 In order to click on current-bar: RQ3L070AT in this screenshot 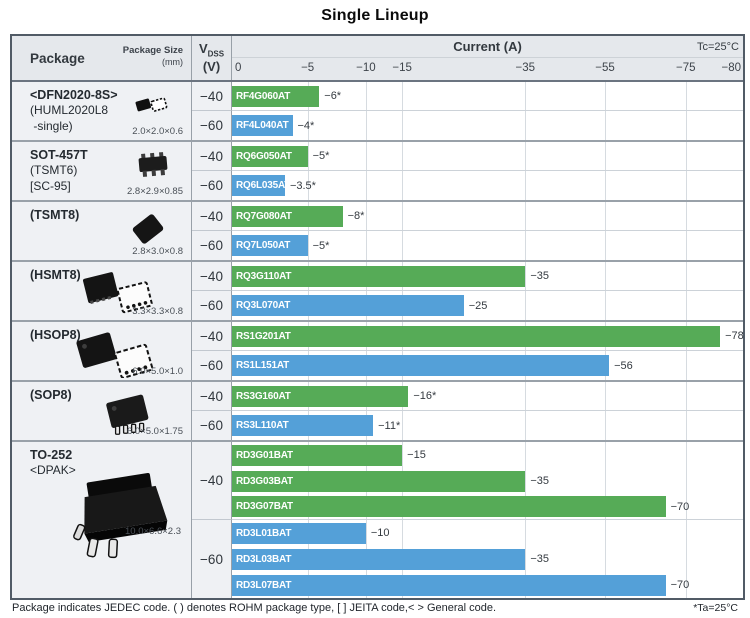, I will do `click(348, 305)`.